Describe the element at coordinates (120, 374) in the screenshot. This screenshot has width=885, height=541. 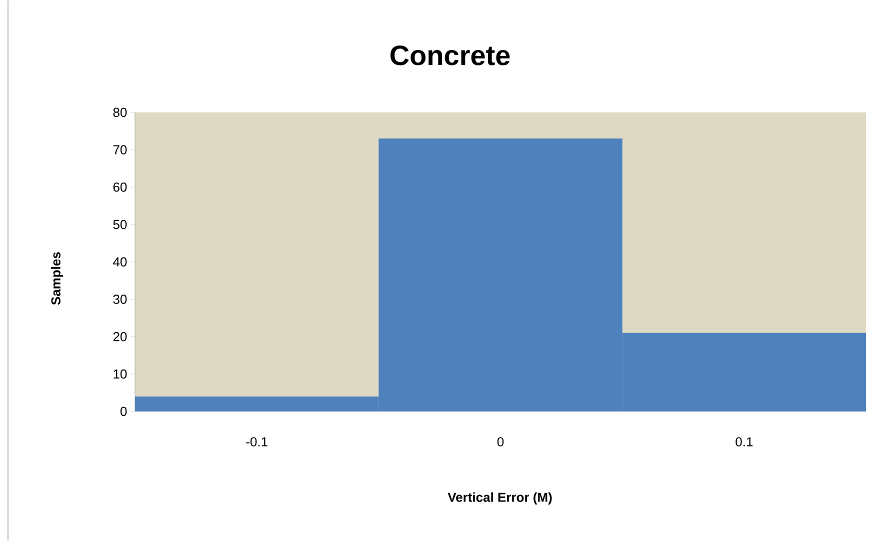
I see `y-tick-label: 10` at that location.